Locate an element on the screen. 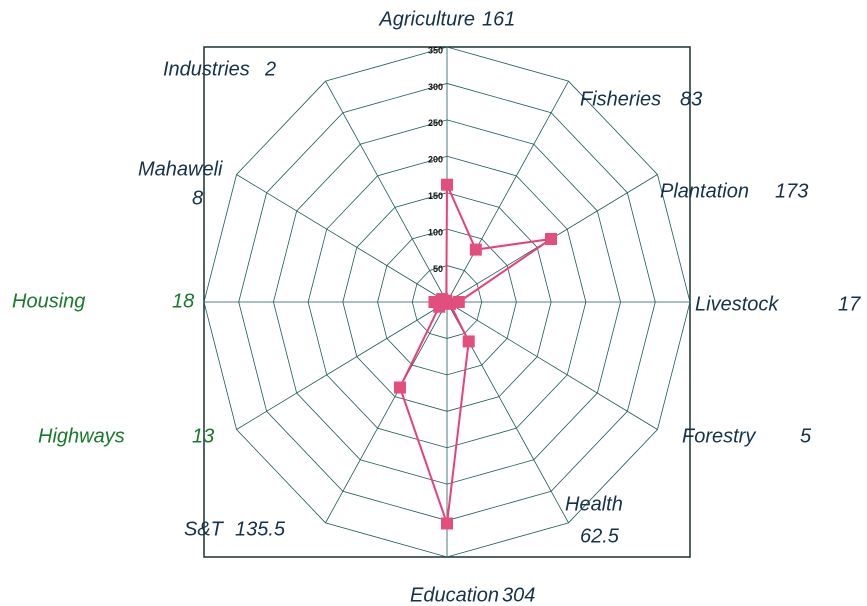  category-label: Health is located at coordinates (594, 504).